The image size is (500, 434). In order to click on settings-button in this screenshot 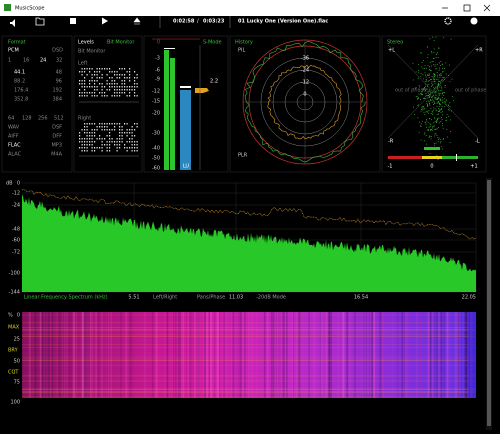, I will do `click(448, 21)`.